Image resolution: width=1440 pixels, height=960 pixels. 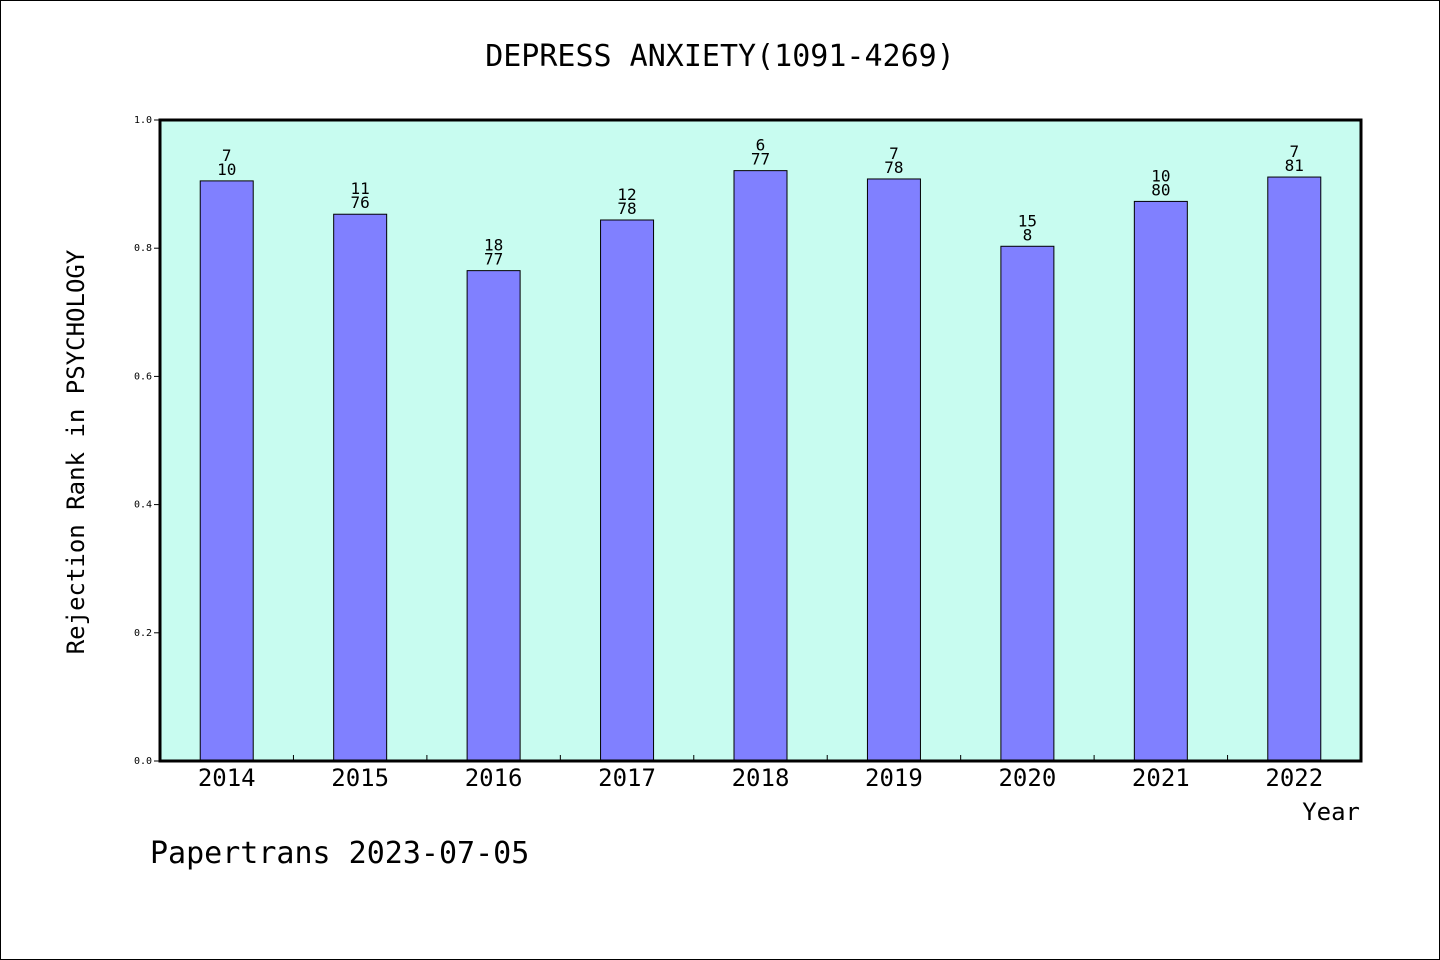 I want to click on x-tick-label: 2014, so click(x=227, y=778).